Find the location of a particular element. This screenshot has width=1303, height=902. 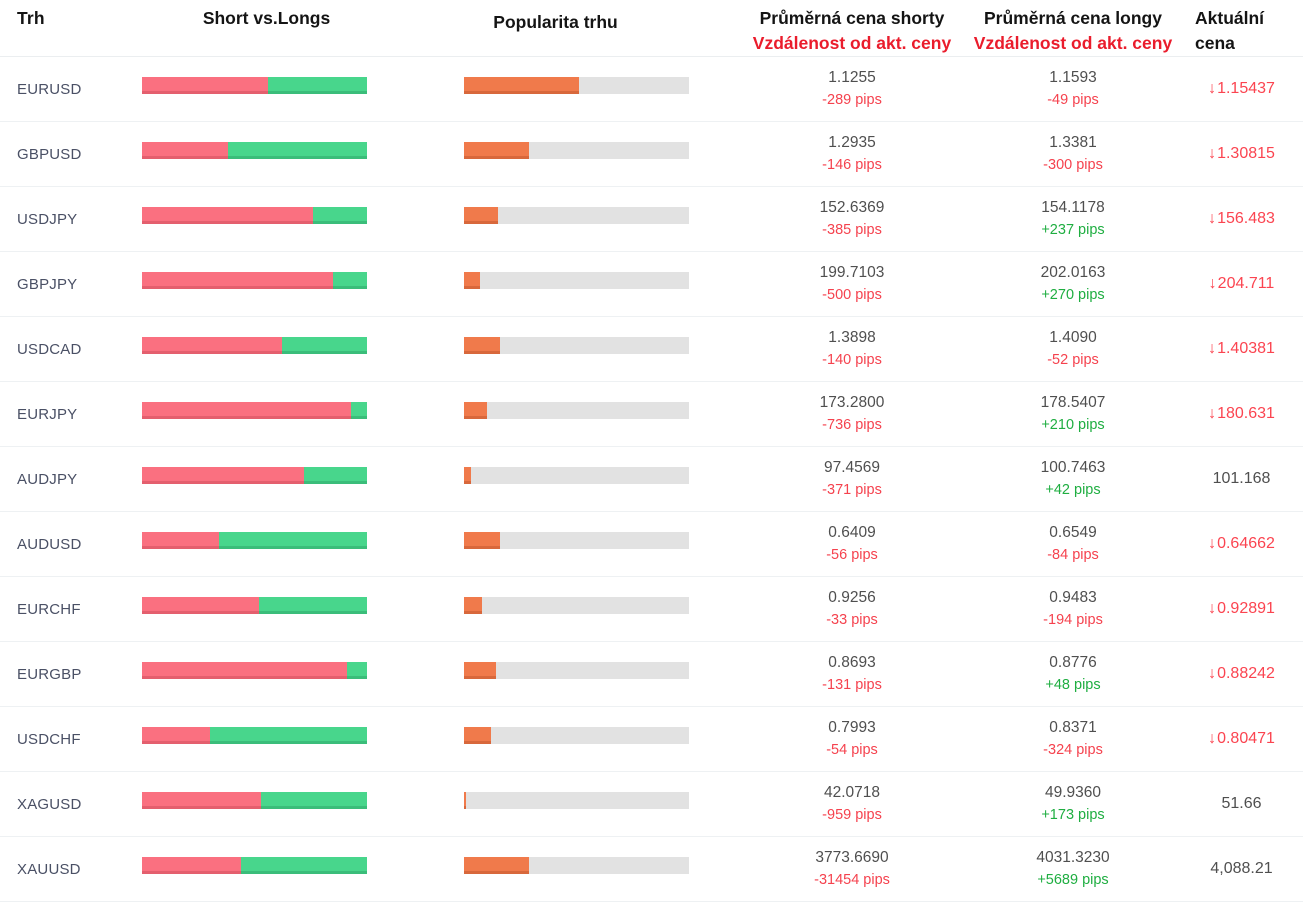

avg-short-distance: -146 pips is located at coordinates (852, 165).